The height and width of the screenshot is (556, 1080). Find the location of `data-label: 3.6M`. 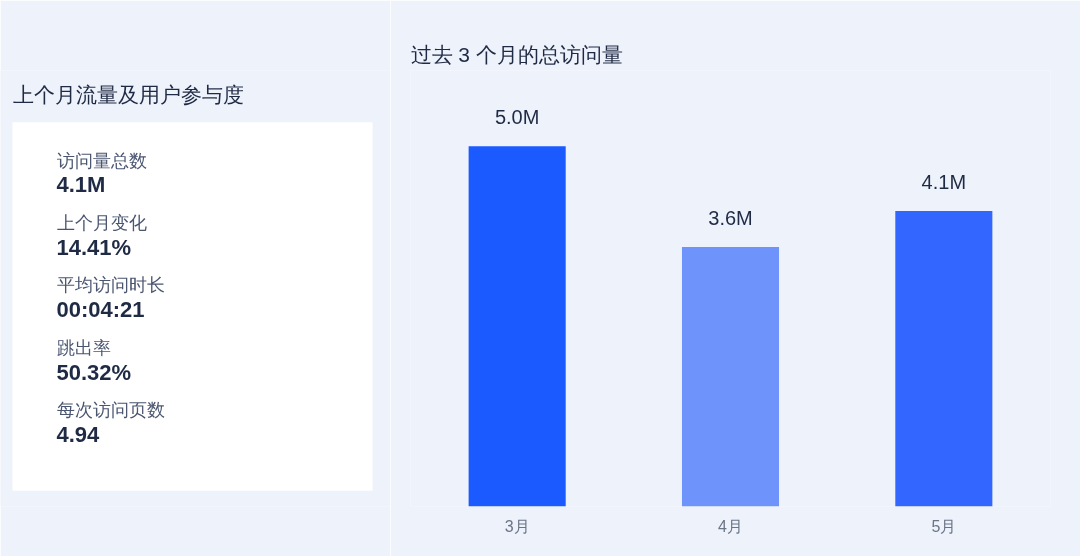

data-label: 3.6M is located at coordinates (730, 218).